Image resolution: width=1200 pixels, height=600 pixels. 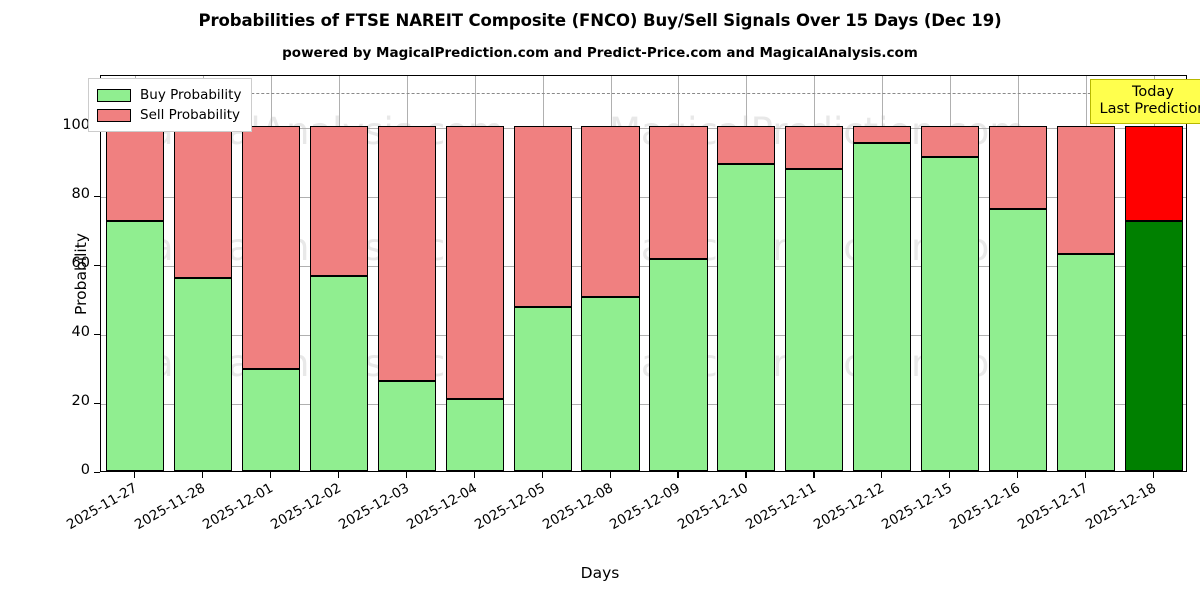 I want to click on chart-legend: Buy Probability Sell Probability, so click(x=170, y=105).